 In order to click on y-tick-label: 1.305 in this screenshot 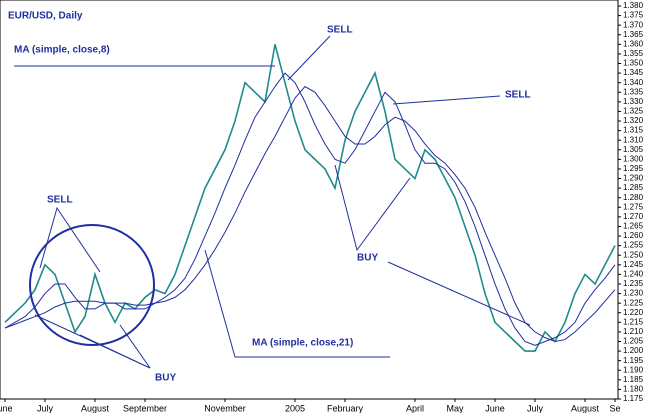, I will do `click(633, 149)`.